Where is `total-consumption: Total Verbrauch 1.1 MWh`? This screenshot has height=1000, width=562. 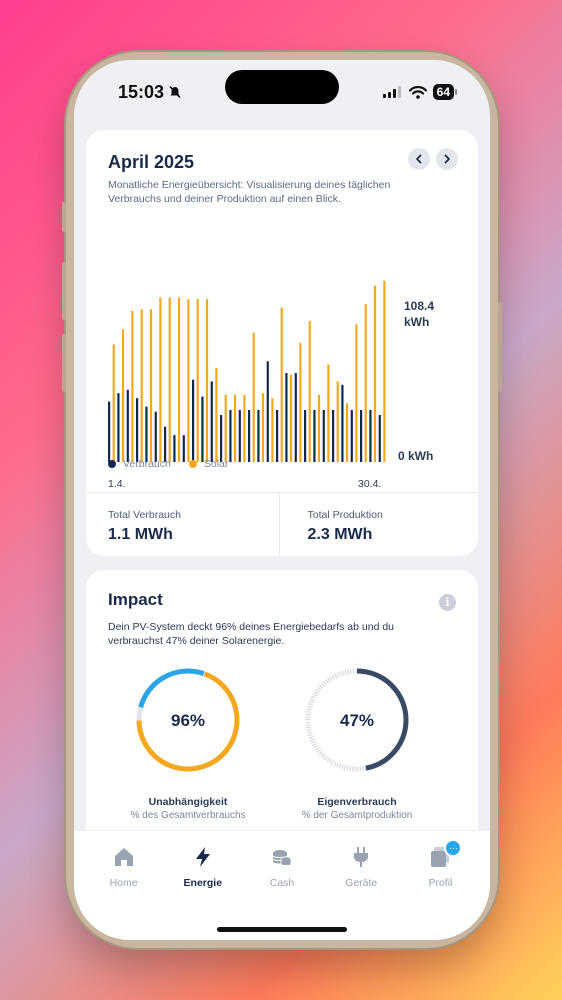 total-consumption: Total Verbrauch 1.1 MWh is located at coordinates (182, 524).